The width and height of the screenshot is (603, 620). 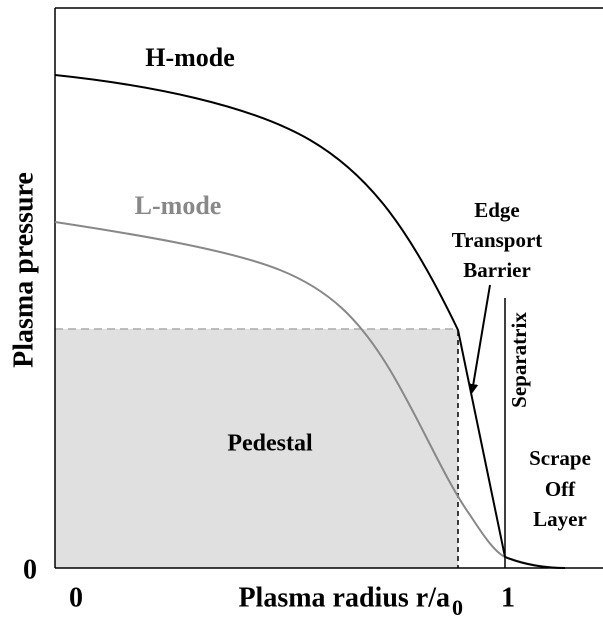 I want to click on scrape-off-label: Layer, so click(x=560, y=519).